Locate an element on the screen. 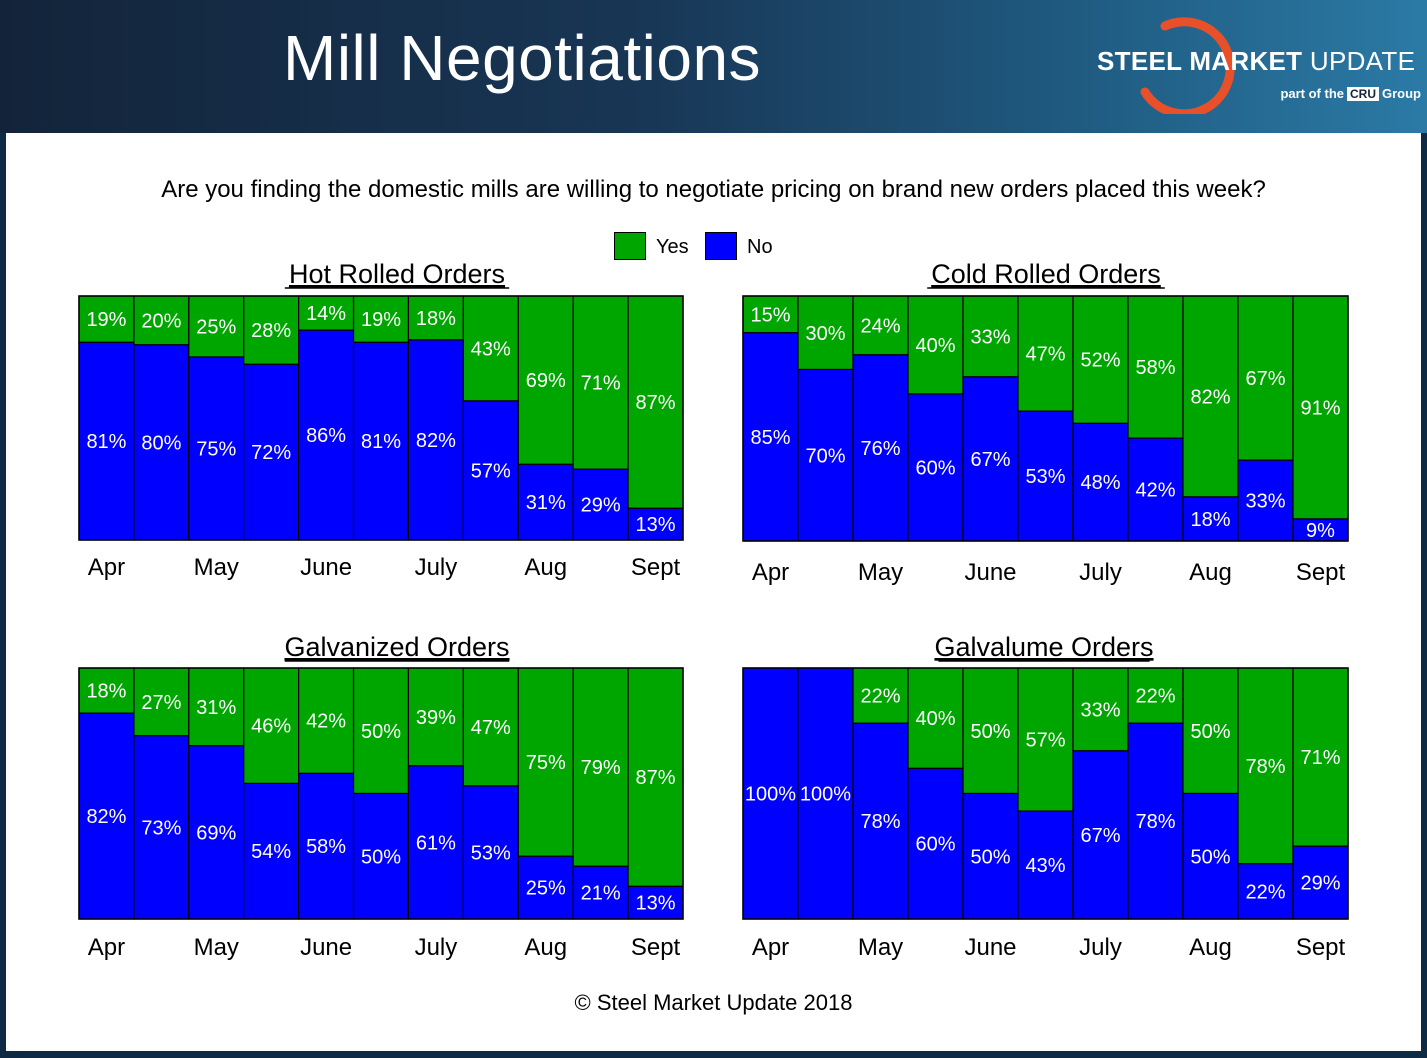 The width and height of the screenshot is (1427, 1058). data-label-no: 43% is located at coordinates (1045, 866).